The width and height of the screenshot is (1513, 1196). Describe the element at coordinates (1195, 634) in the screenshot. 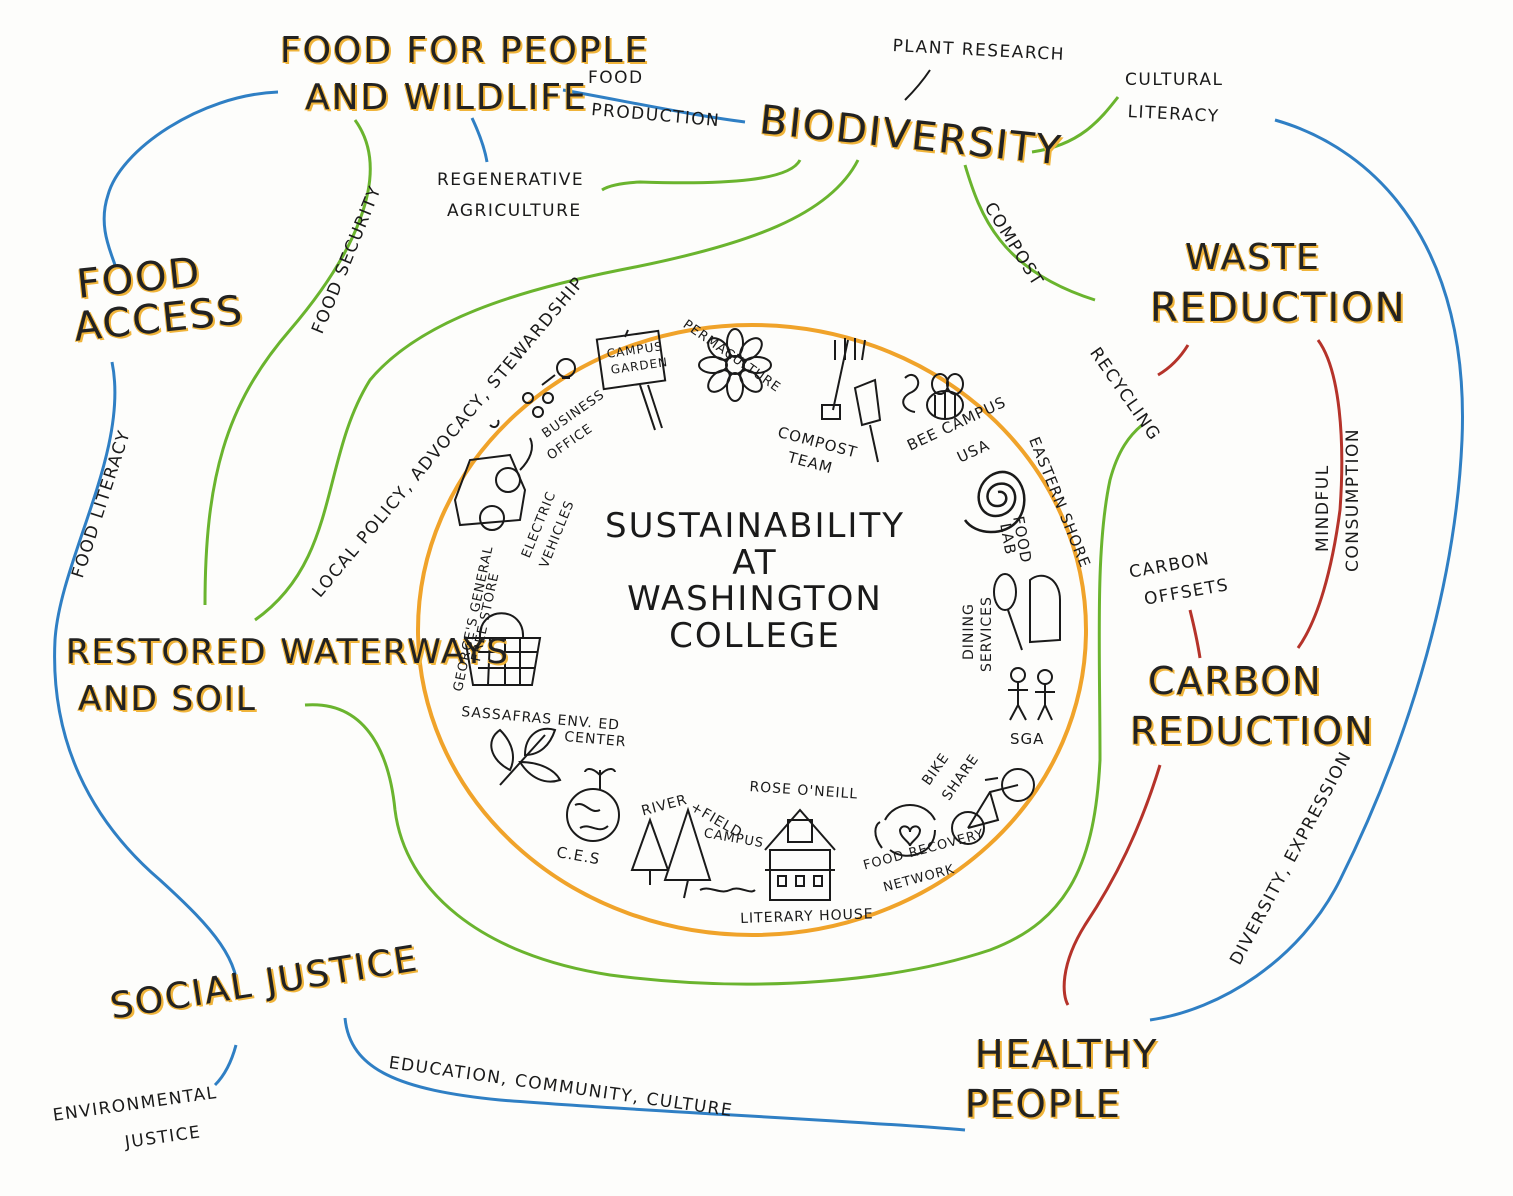

I see `connector-offsets-carbon` at that location.